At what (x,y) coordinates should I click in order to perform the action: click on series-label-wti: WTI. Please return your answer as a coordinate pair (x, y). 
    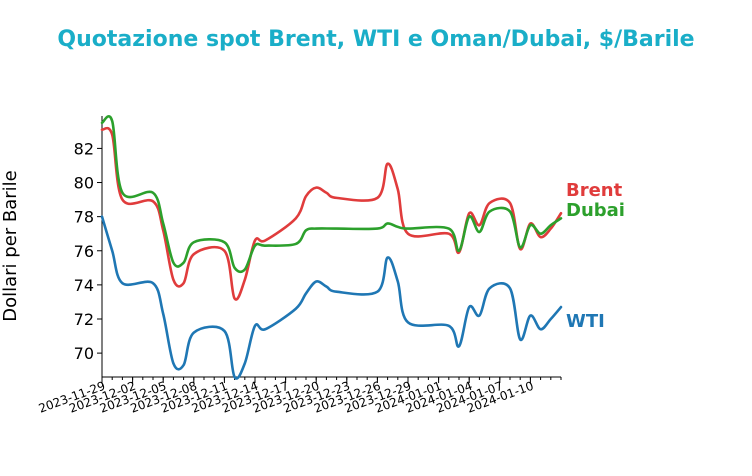
    Looking at the image, I should click on (585, 321).